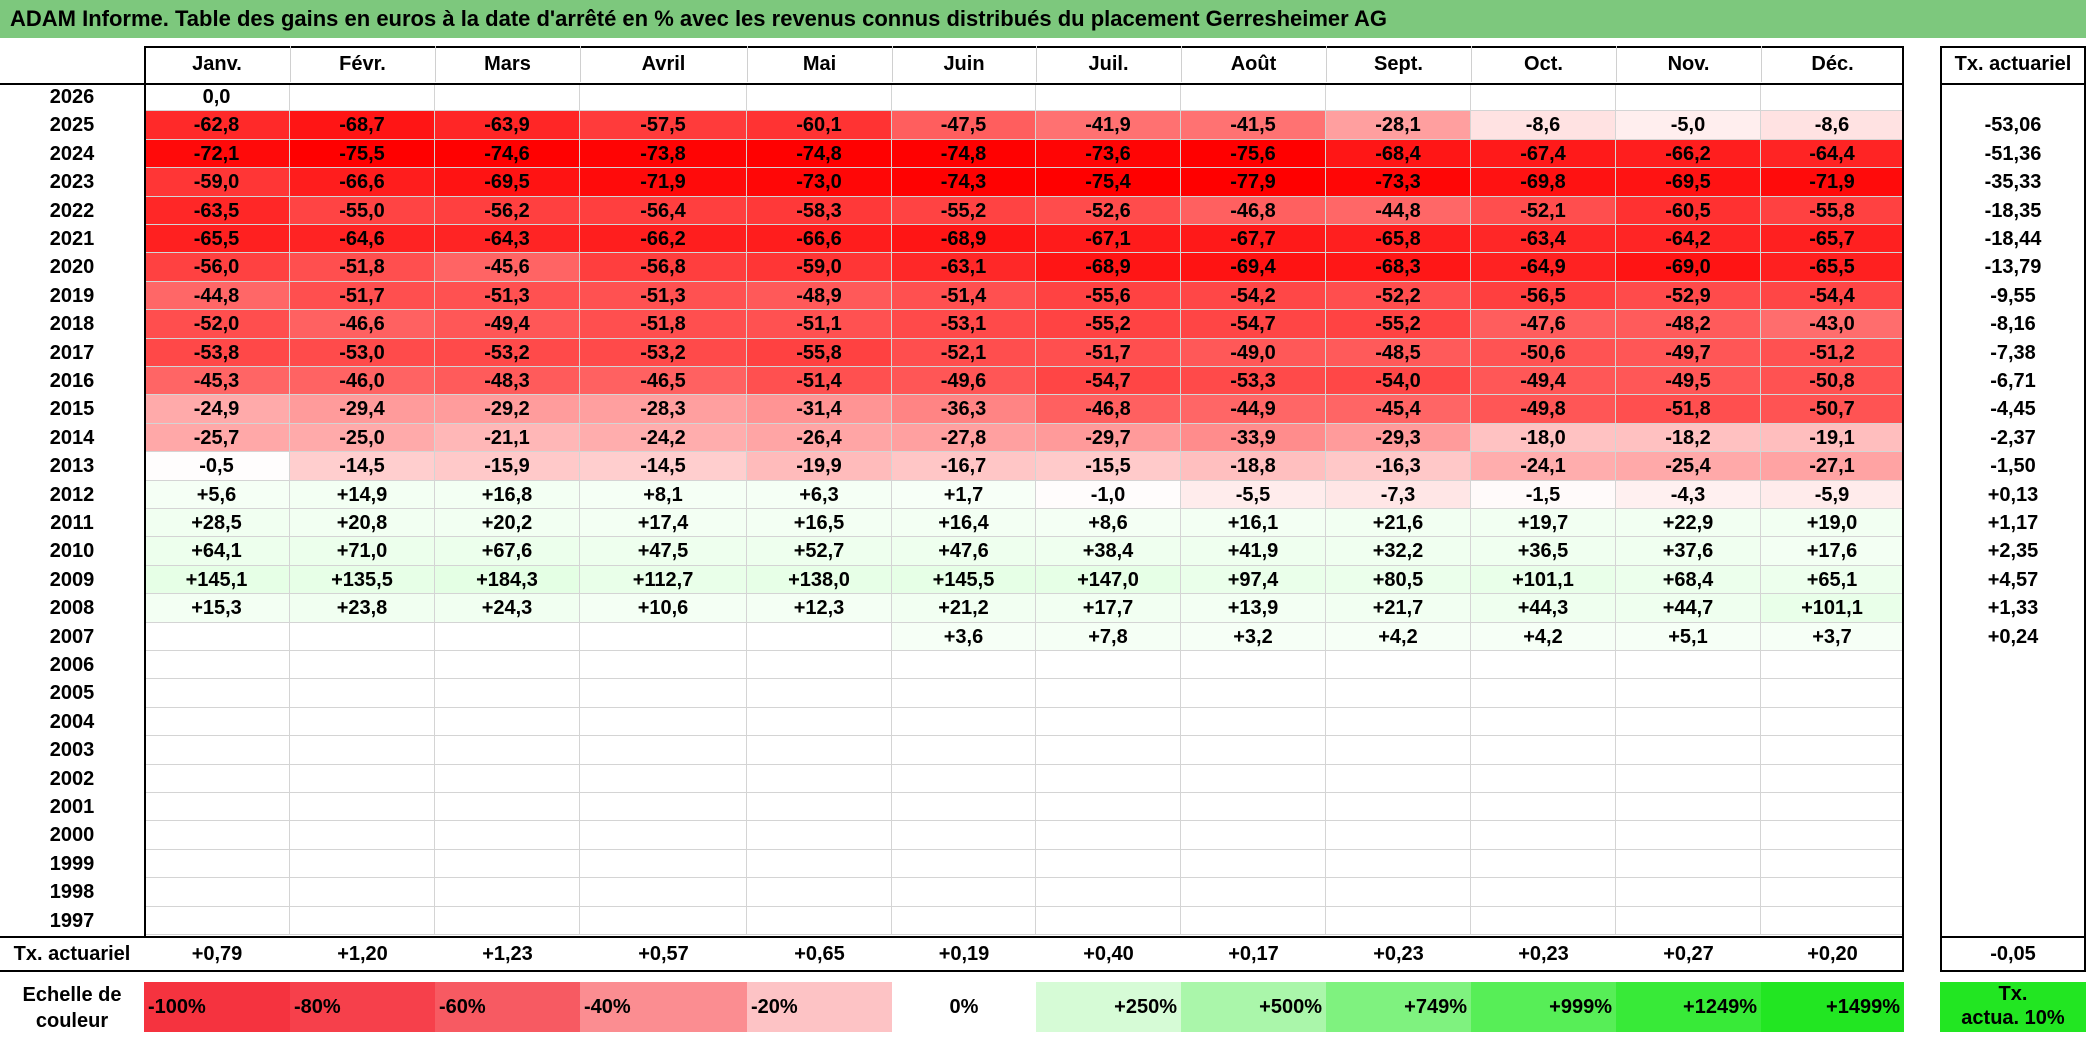 This screenshot has width=2086, height=1037. Describe the element at coordinates (663, 154) in the screenshot. I see `table-cell: -73,8` at that location.